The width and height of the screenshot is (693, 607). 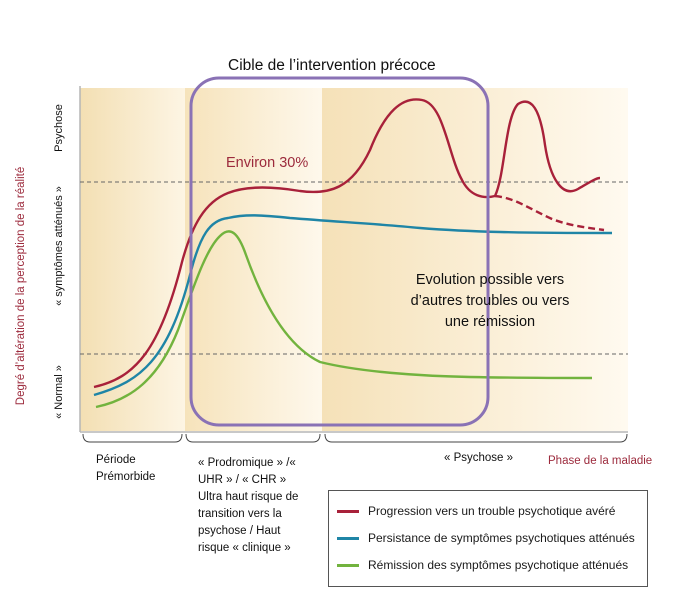 I want to click on bracket-prodromal, so click(x=253, y=438).